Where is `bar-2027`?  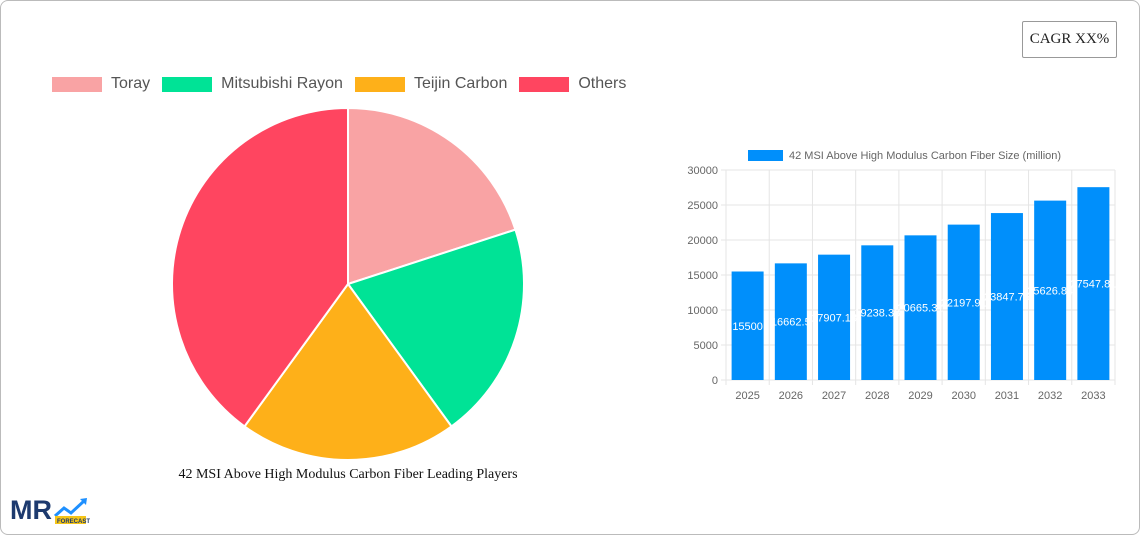 bar-2027 is located at coordinates (834, 317).